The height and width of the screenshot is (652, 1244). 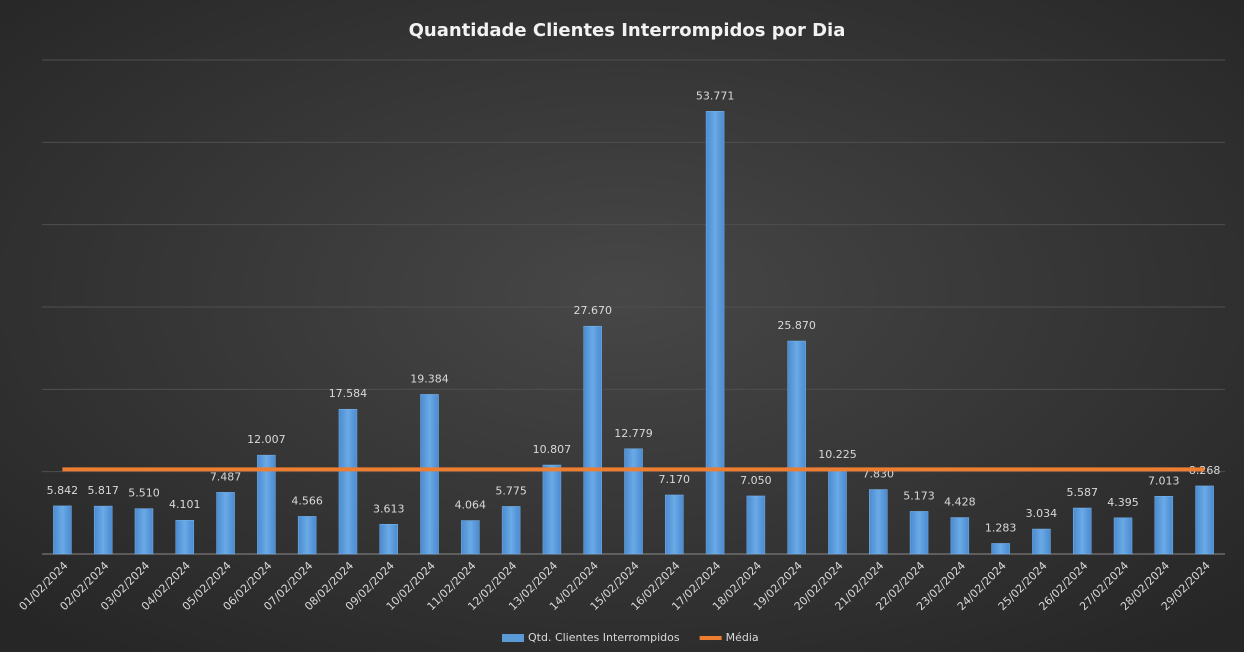 What do you see at coordinates (103, 490) in the screenshot?
I see `data-label: 5.817` at bounding box center [103, 490].